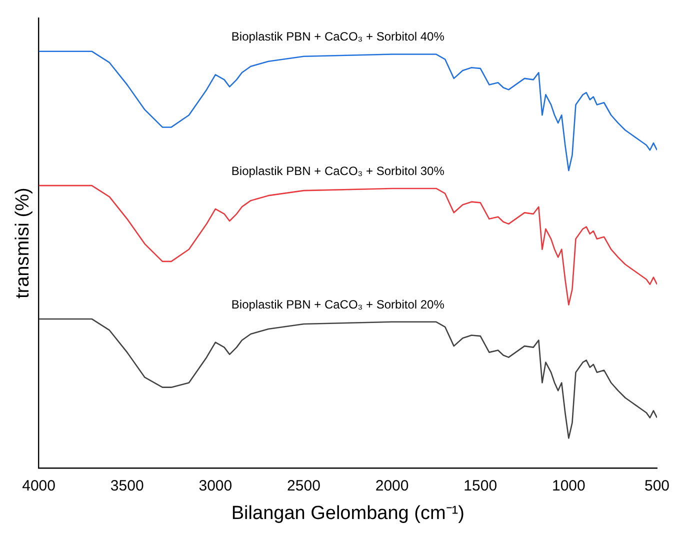  I want to click on series-label: Bioplastik PBN + CaCO₃ + Sorbitol 30%, so click(338, 171).